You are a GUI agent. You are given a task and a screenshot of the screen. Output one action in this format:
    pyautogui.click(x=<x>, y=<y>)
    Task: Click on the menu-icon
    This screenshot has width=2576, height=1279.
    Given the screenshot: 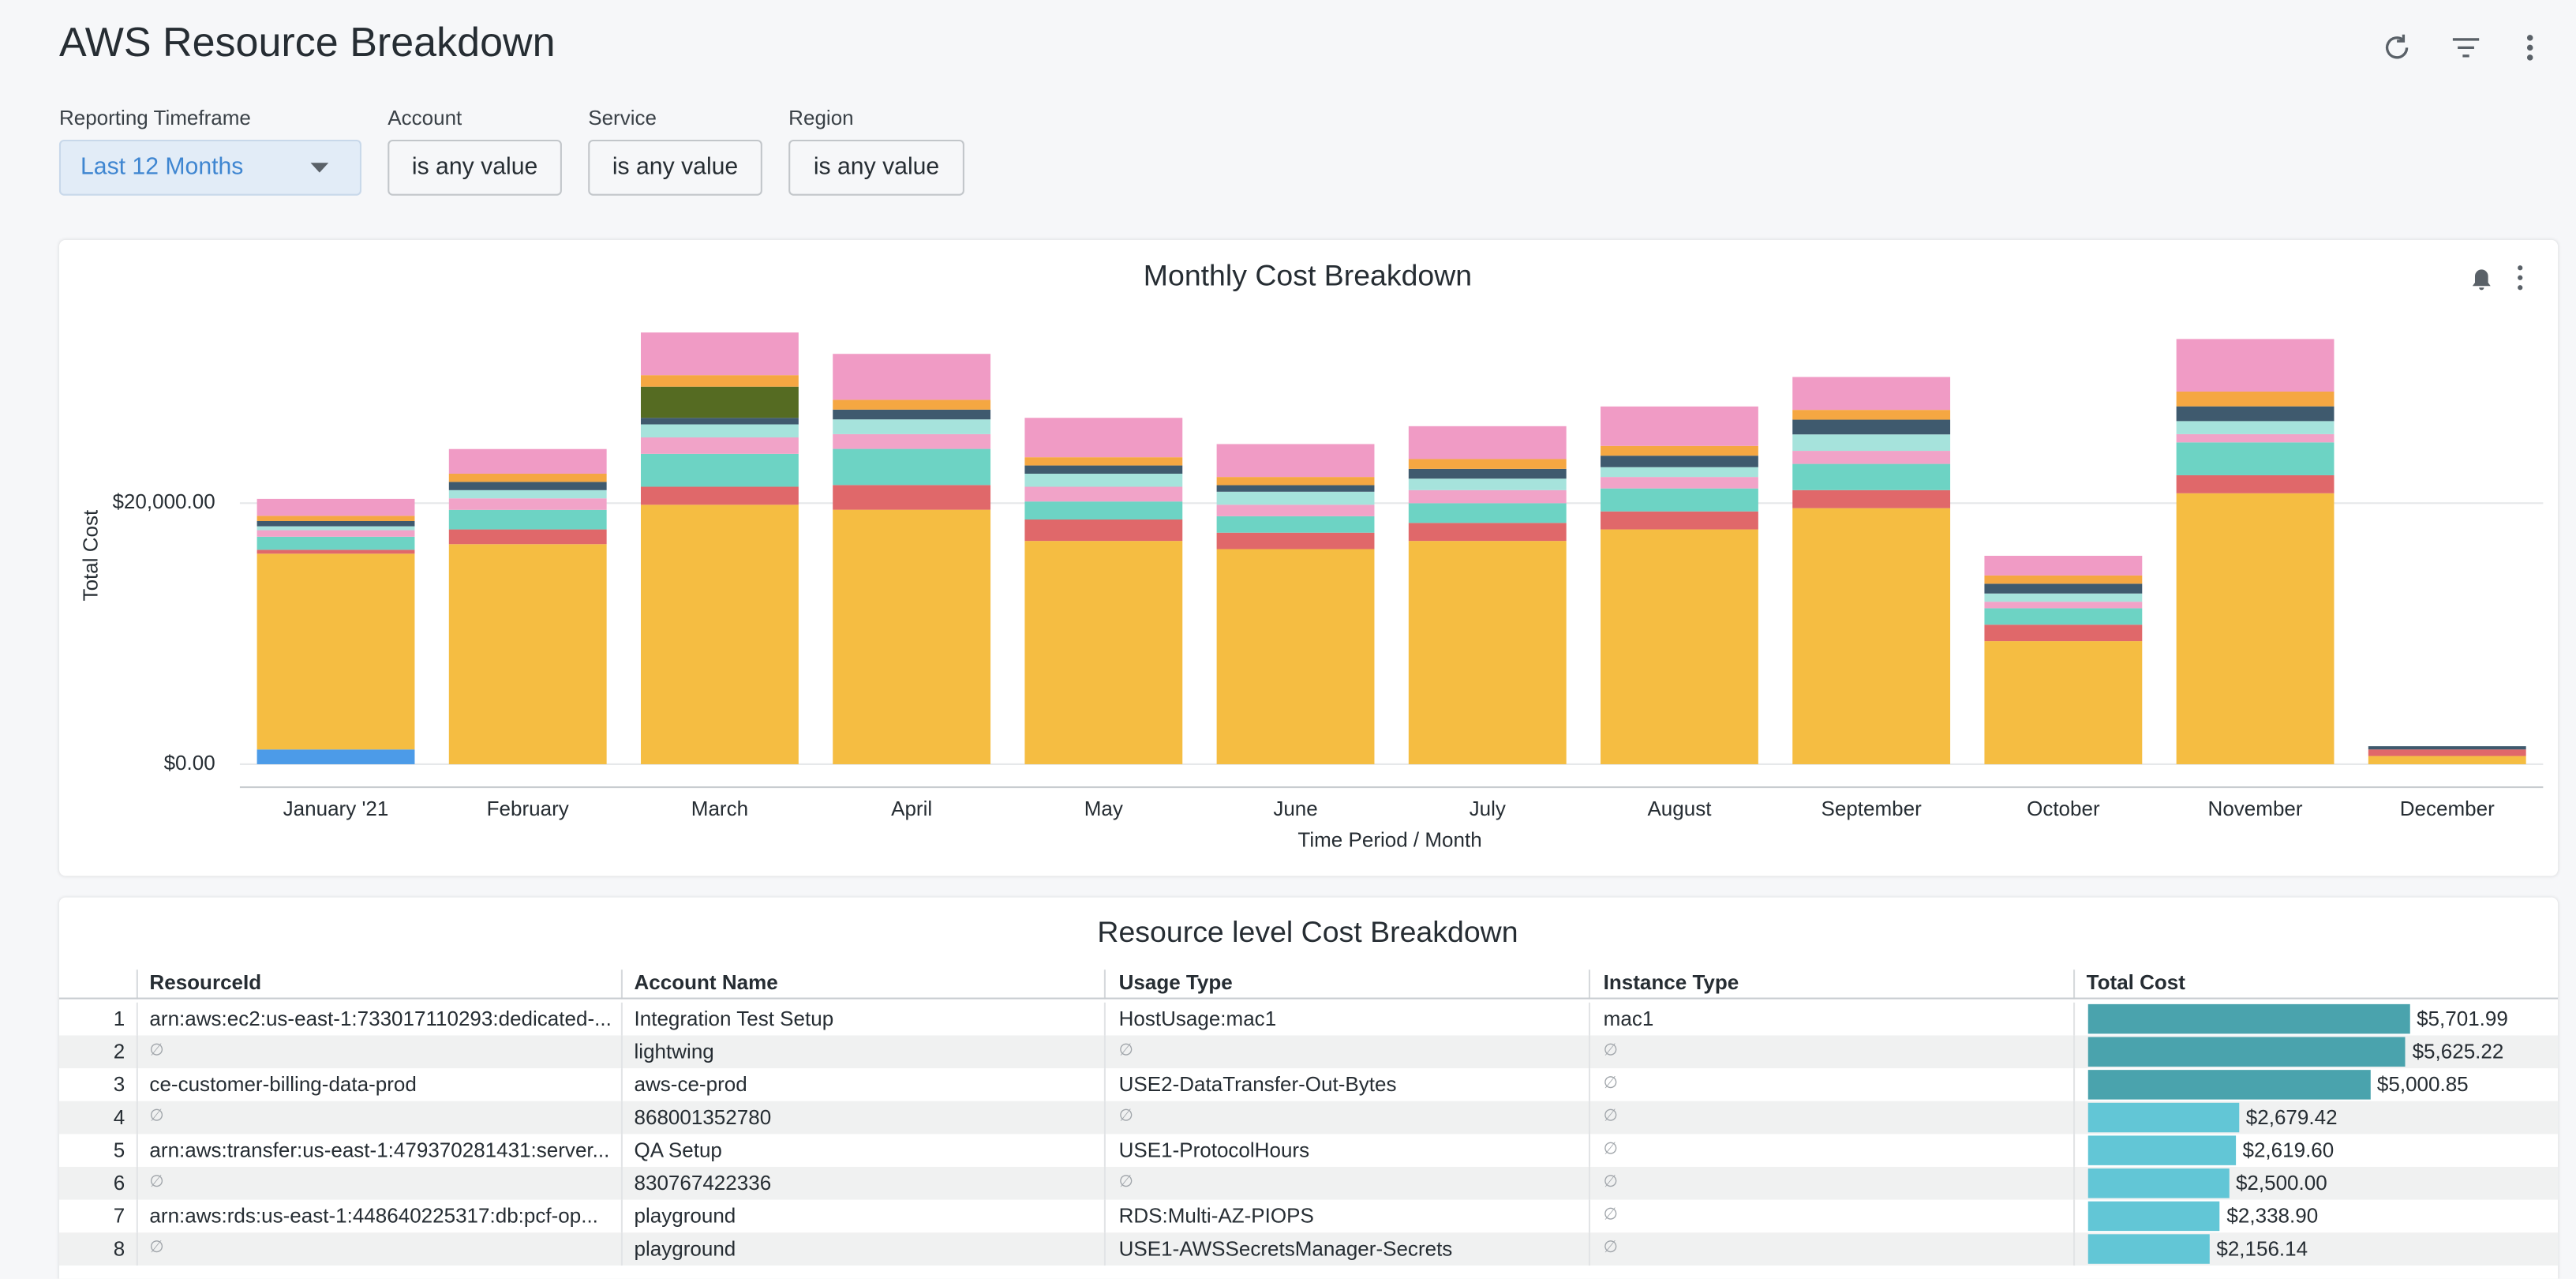 What is the action you would take?
    pyautogui.click(x=2529, y=48)
    